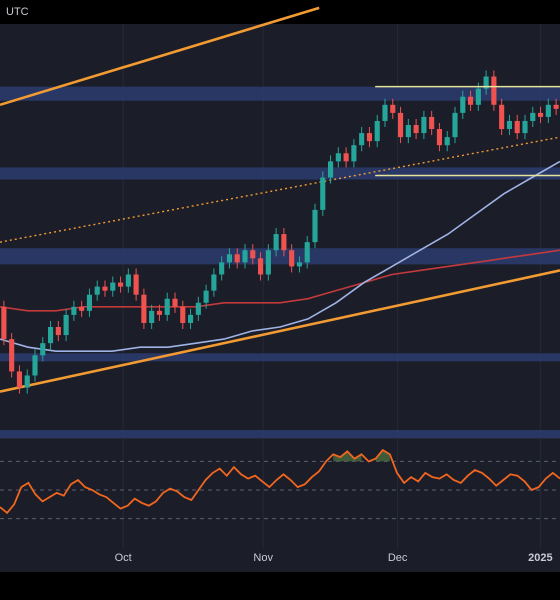 This screenshot has width=560, height=600. Describe the element at coordinates (280, 586) in the screenshot. I see `bottom-bar` at that location.